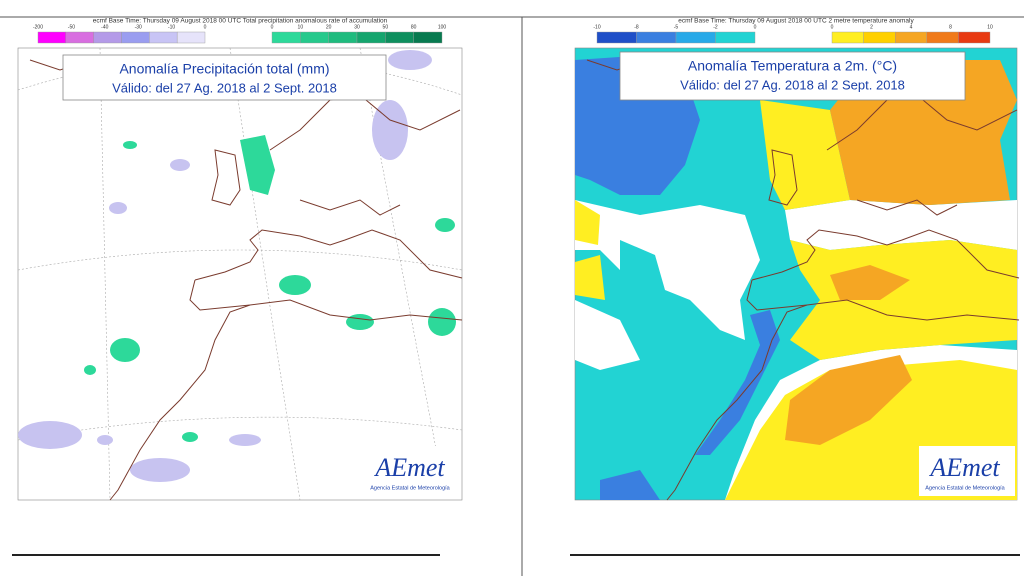 The height and width of the screenshot is (576, 1024). What do you see at coordinates (138, 27) in the screenshot?
I see `colorbar-label: -30` at bounding box center [138, 27].